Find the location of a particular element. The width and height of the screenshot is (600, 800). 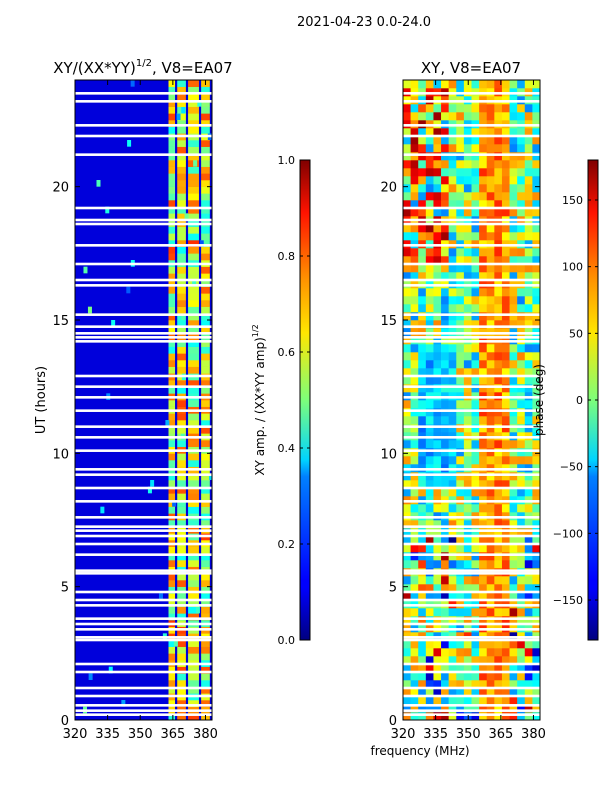

y-tick-label: 10 is located at coordinates (60, 454).